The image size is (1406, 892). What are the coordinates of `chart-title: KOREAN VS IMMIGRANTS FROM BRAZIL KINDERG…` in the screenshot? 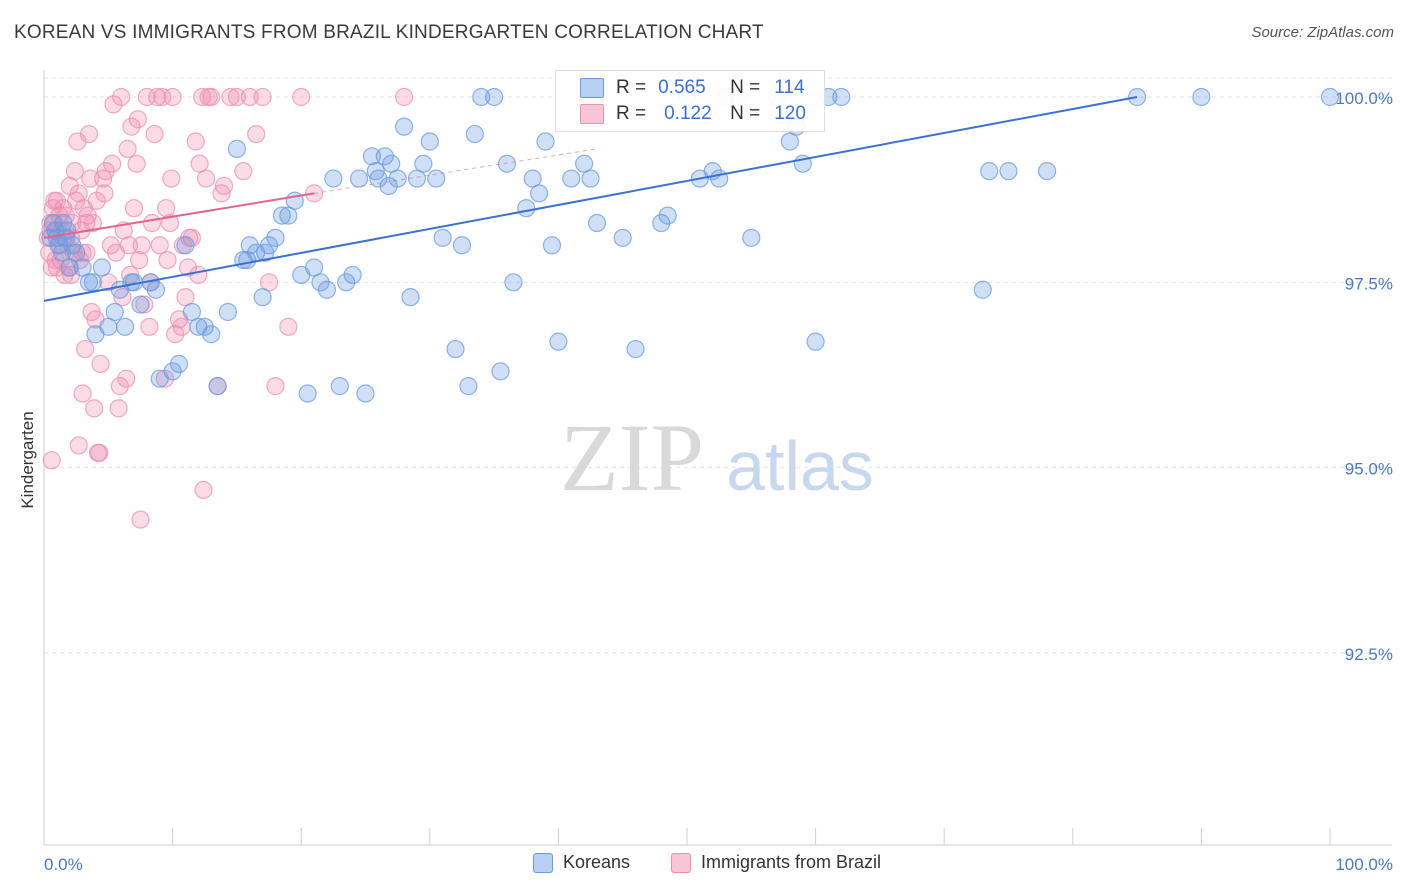 It's located at (389, 32).